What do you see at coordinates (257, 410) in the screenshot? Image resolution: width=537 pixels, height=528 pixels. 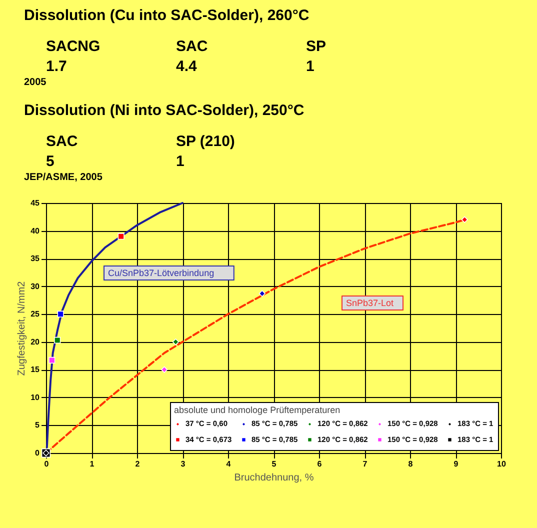 I see `legend-title: absolute und homologe Prüftemperaturen` at bounding box center [257, 410].